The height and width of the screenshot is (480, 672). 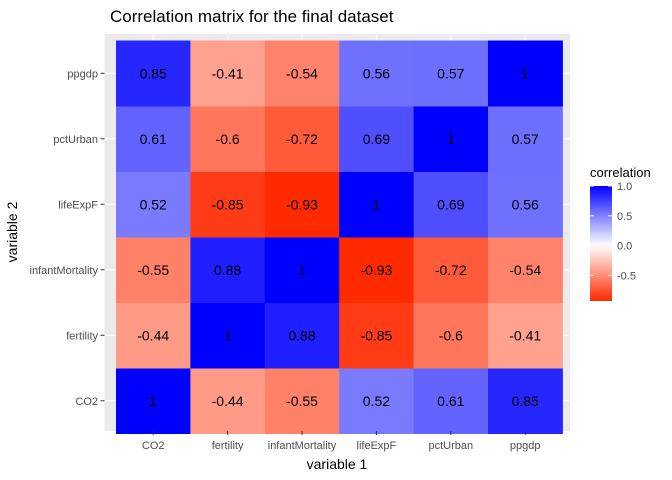 What do you see at coordinates (450, 446) in the screenshot?
I see `x-tick-label: pctUrban` at bounding box center [450, 446].